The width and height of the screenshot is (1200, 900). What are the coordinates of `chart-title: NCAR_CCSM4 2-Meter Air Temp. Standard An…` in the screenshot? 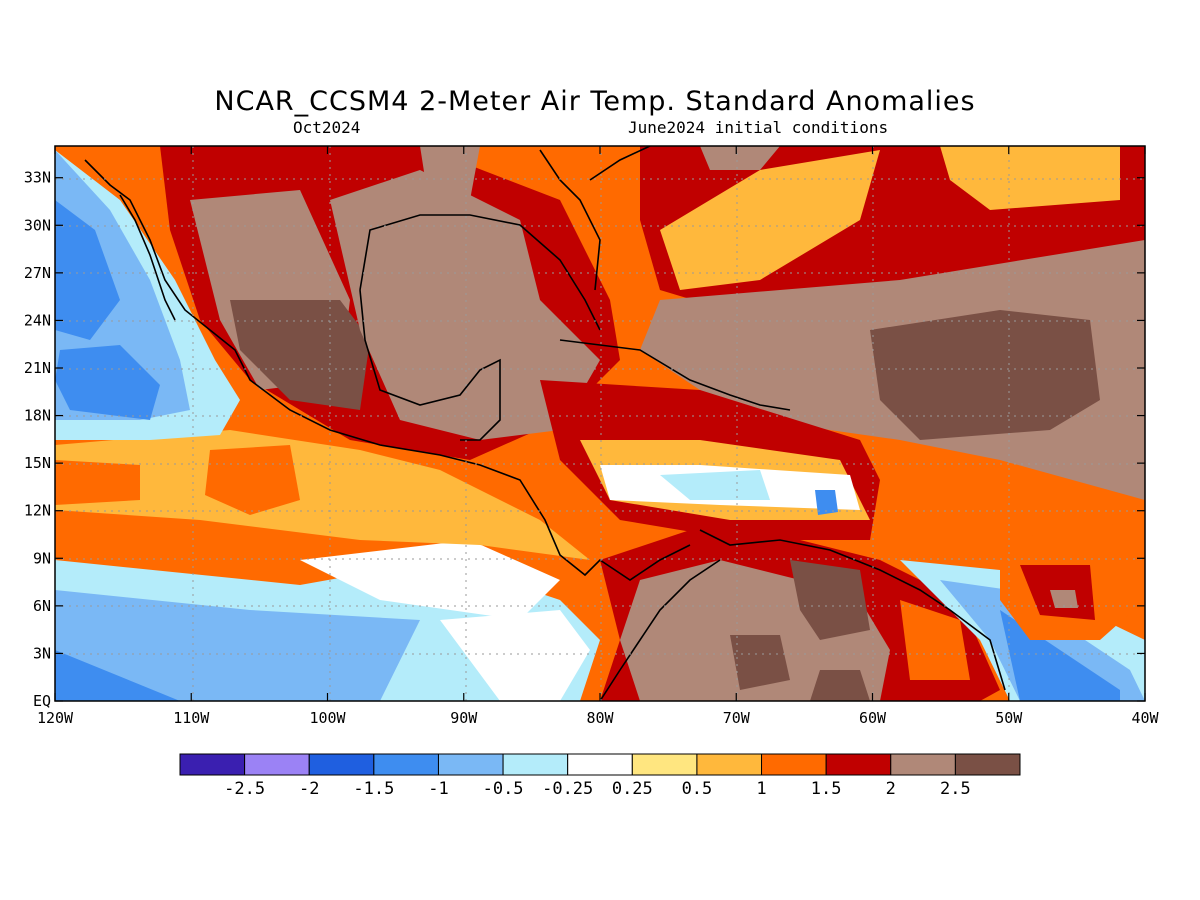 It's located at (595, 101).